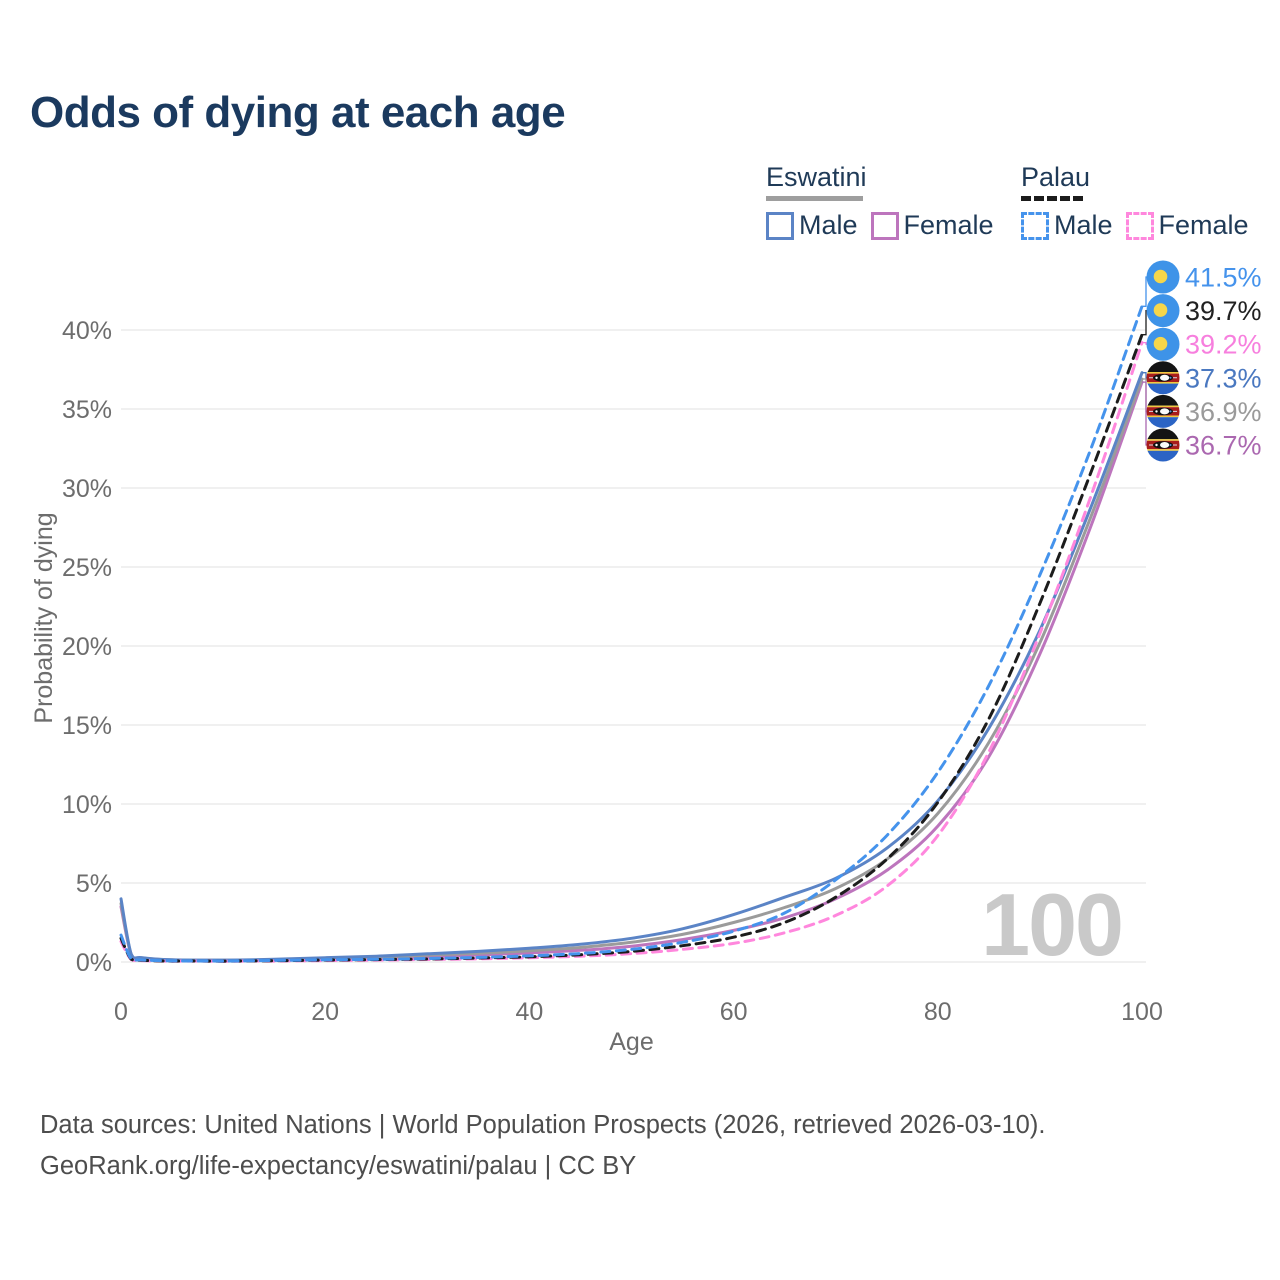  I want to click on x-tick-label: 60, so click(734, 1012).